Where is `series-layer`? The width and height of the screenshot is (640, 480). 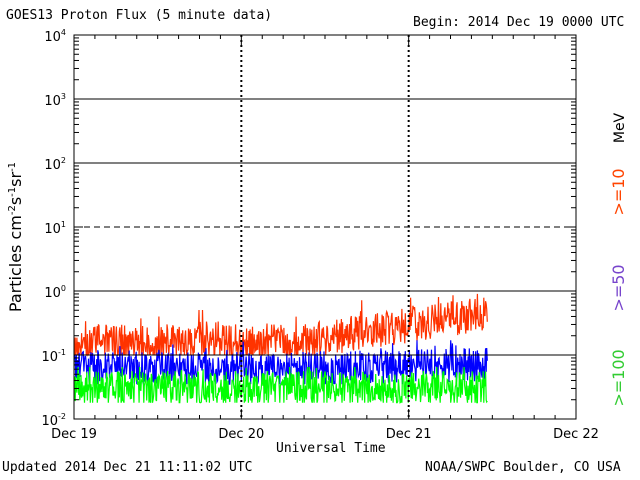
series-layer is located at coordinates (280, 348).